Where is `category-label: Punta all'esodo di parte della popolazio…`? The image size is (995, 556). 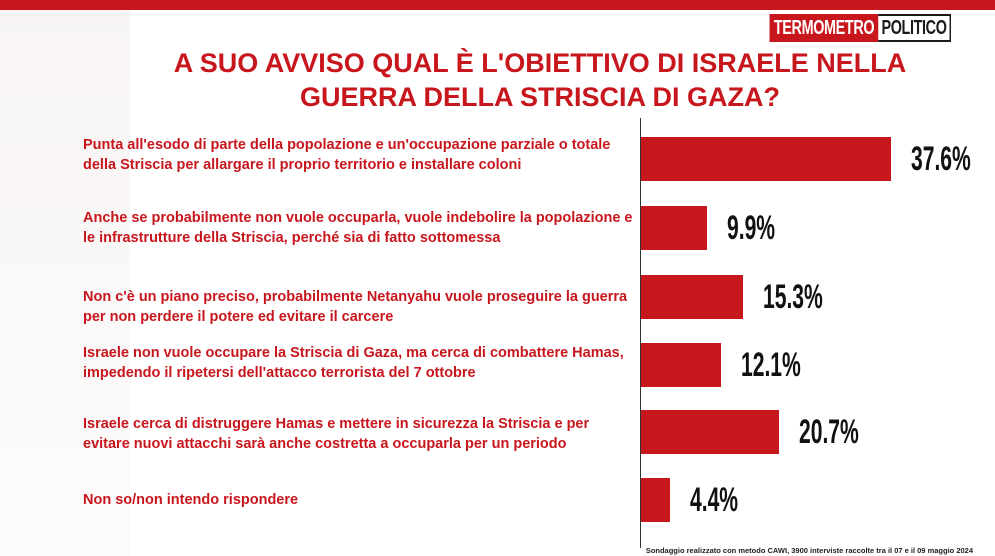 category-label: Punta all'esodo di parte della popolazio… is located at coordinates (347, 155).